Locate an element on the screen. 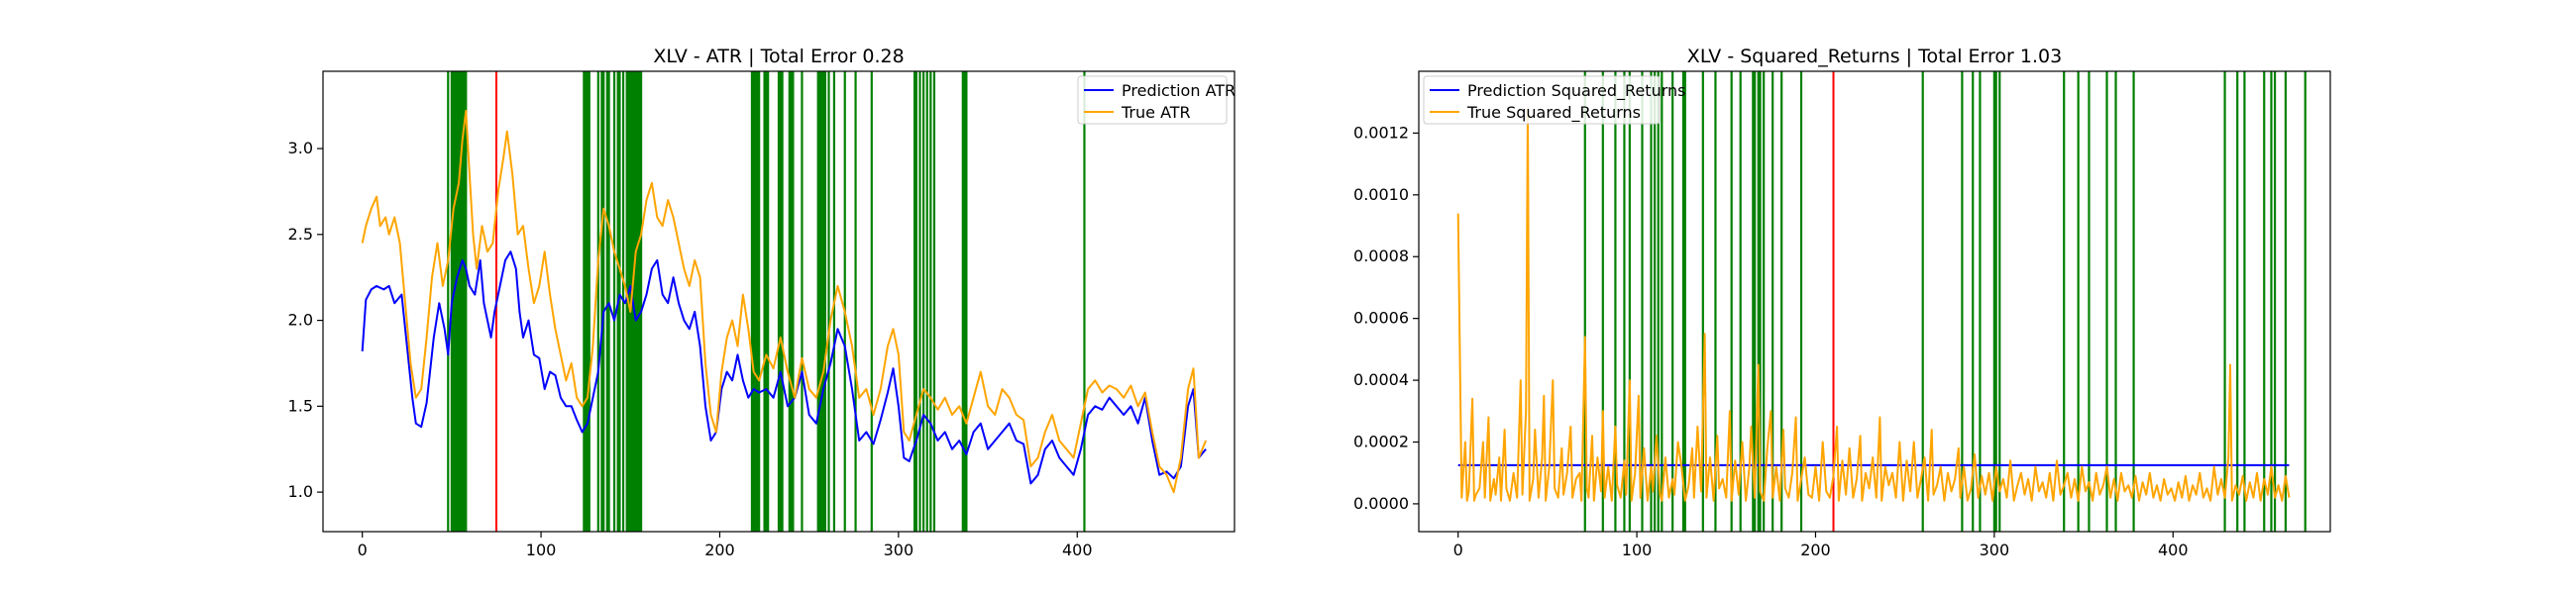 Image resolution: width=2576 pixels, height=594 pixels. chart-title: XLV - Squared_Returns | Total Error 1.03 is located at coordinates (1874, 56).